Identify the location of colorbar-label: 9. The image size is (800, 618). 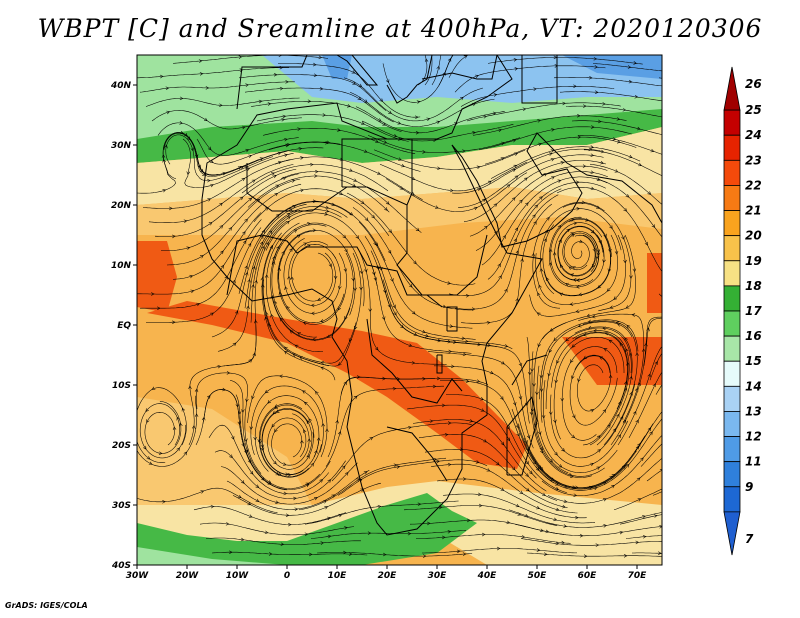
(749, 487).